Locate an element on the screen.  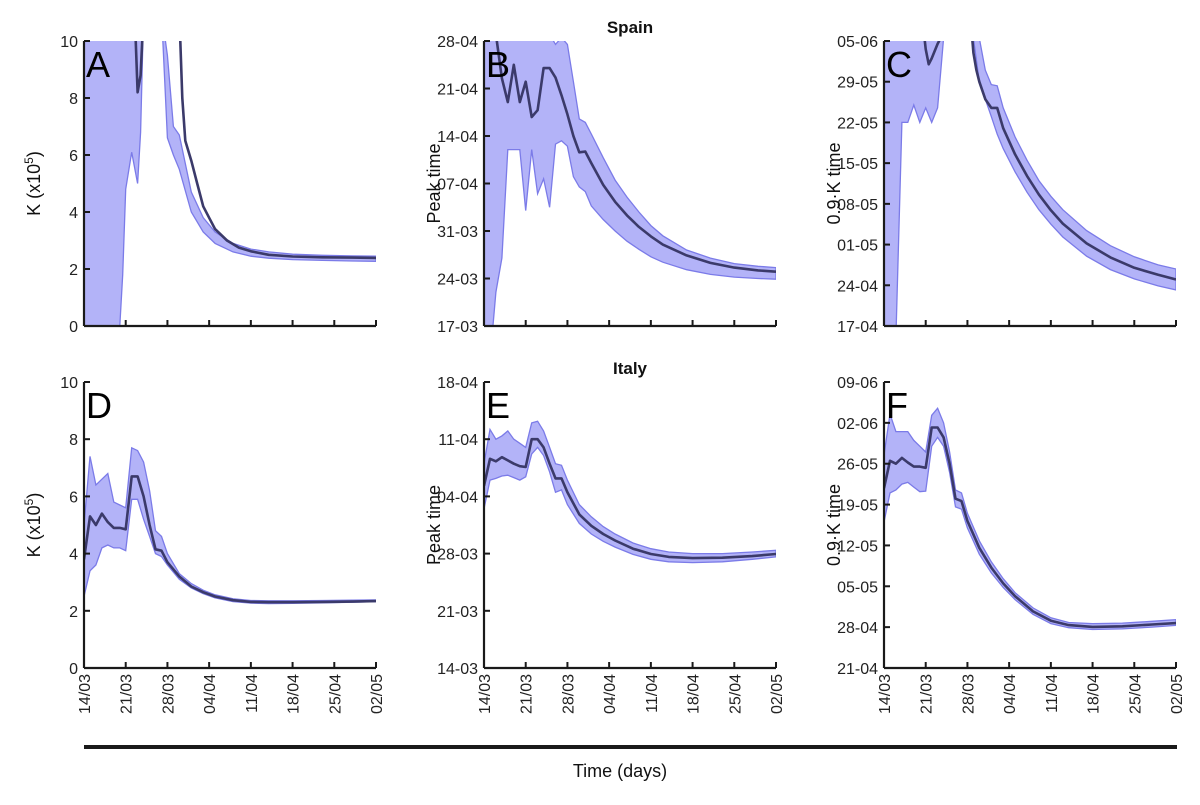
plot-area-b is located at coordinates (630, 183).